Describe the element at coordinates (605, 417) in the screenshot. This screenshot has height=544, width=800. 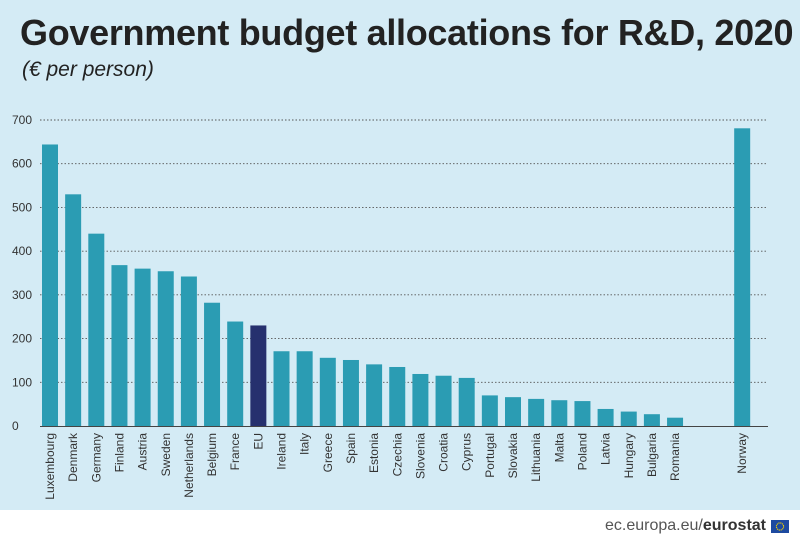
I see `bar-latvia` at that location.